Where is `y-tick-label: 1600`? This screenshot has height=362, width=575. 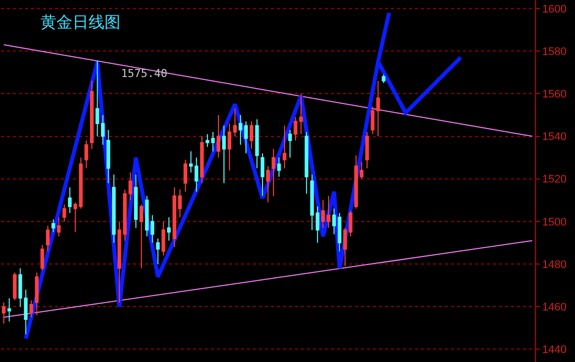
y-tick-label: 1600 is located at coordinates (554, 9).